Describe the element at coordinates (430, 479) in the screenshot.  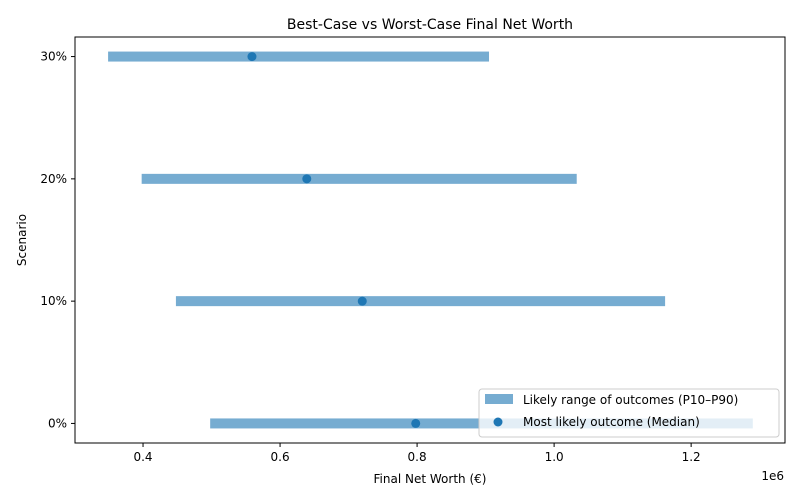
I see `x-axis-label: Final Net Worth (€)` at that location.